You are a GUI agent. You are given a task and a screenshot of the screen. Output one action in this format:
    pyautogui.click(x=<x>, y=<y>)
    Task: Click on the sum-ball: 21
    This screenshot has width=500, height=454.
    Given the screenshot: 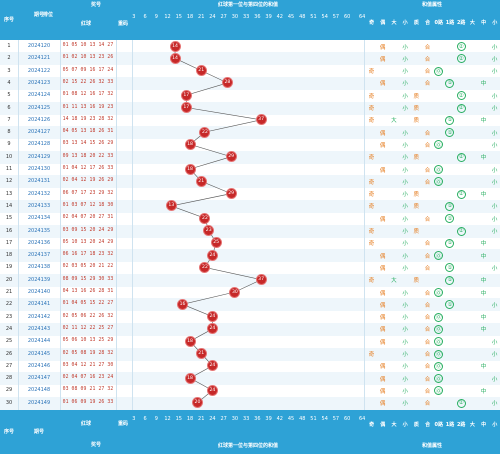 What is the action you would take?
    pyautogui.click(x=201, y=181)
    